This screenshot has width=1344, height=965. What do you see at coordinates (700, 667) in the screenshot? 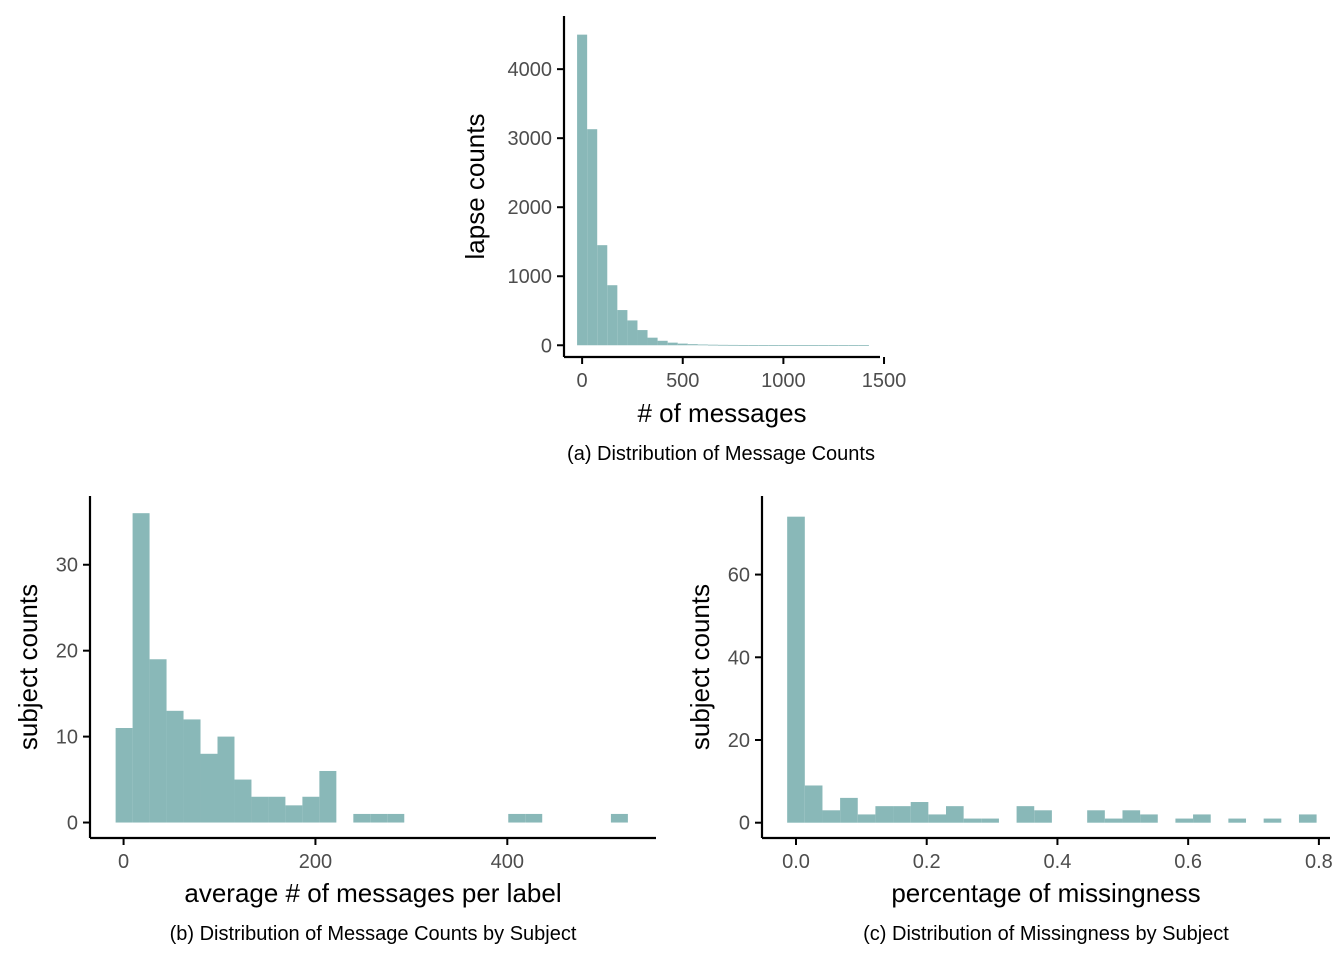
I see `panel-c-y-axis-title: subject counts` at bounding box center [700, 667].